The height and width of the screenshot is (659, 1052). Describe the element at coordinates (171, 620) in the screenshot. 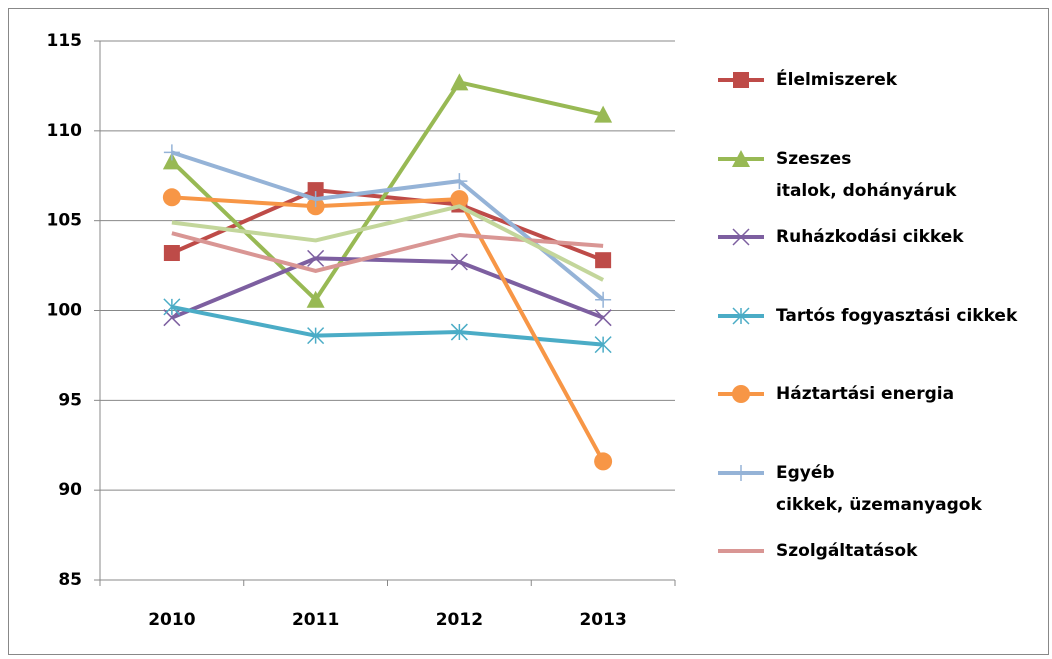

I see `x-tick-label: 2010` at that location.